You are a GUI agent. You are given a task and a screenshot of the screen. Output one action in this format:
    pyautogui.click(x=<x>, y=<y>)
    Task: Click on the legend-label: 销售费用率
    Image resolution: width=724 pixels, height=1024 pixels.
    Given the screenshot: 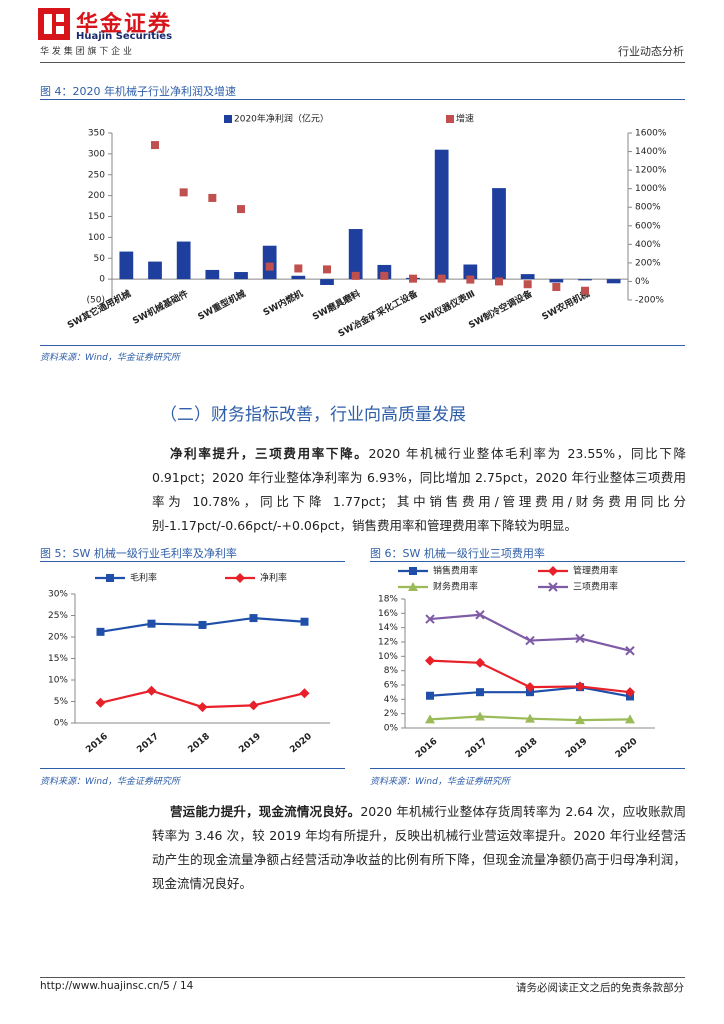 What is the action you would take?
    pyautogui.click(x=455, y=571)
    